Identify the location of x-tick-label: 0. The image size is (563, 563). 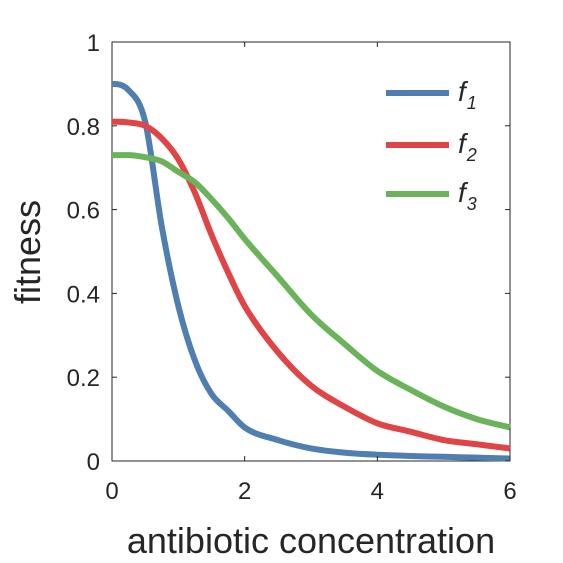
(111, 491).